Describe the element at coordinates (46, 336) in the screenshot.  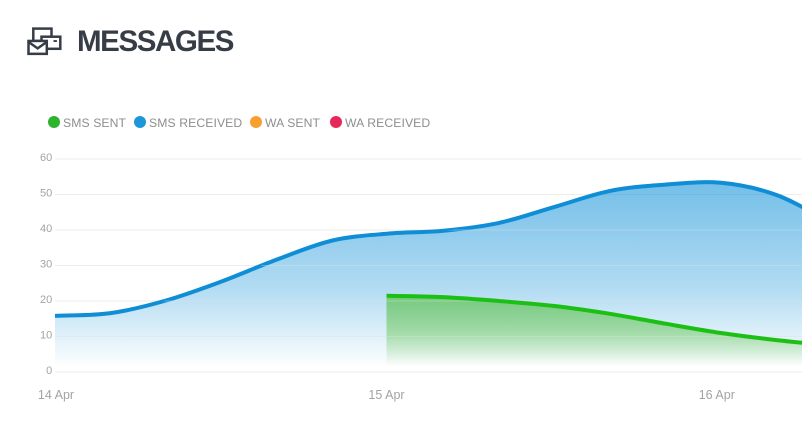
I see `svg-text: 10` at that location.